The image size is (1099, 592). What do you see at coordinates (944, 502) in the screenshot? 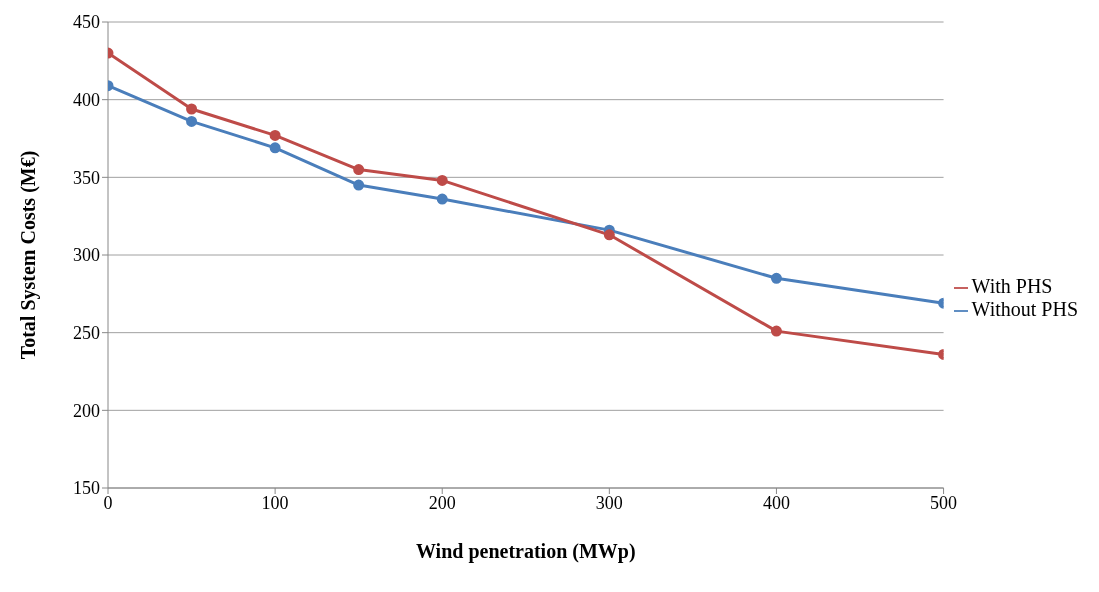
I see `x-tick-label: 500` at bounding box center [944, 502].